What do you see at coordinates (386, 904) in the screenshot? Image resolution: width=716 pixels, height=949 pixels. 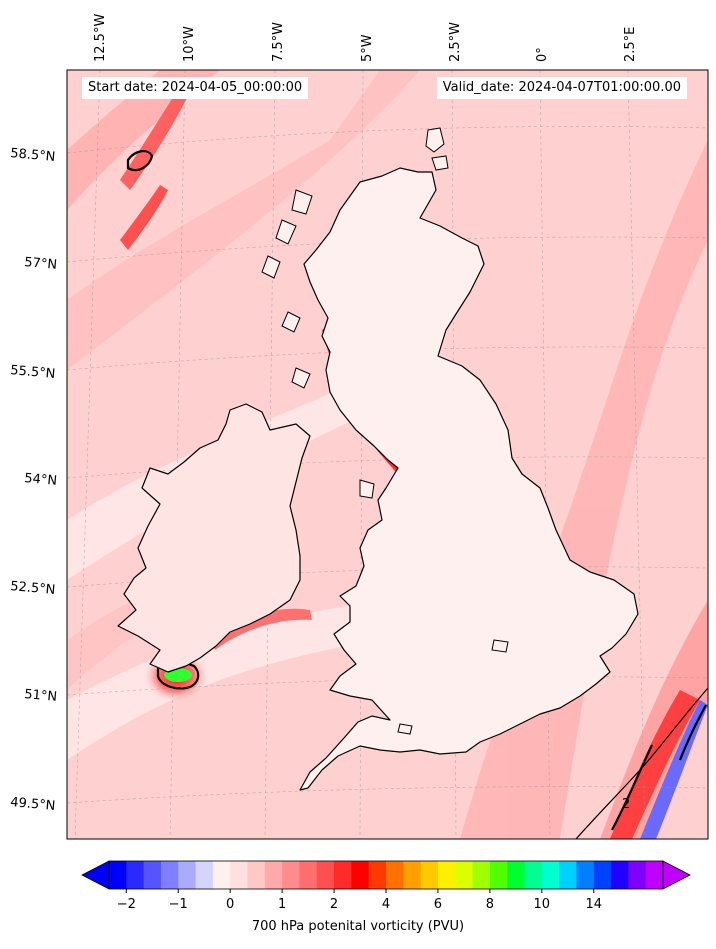 I see `colorbar-tick-label: 4` at bounding box center [386, 904].